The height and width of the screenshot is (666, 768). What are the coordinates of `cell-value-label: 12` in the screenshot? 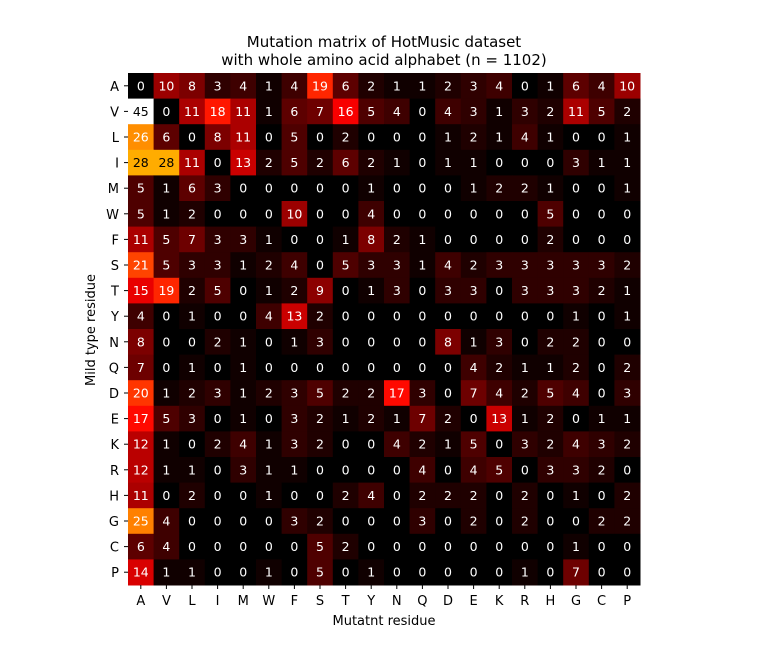 It's located at (141, 469).